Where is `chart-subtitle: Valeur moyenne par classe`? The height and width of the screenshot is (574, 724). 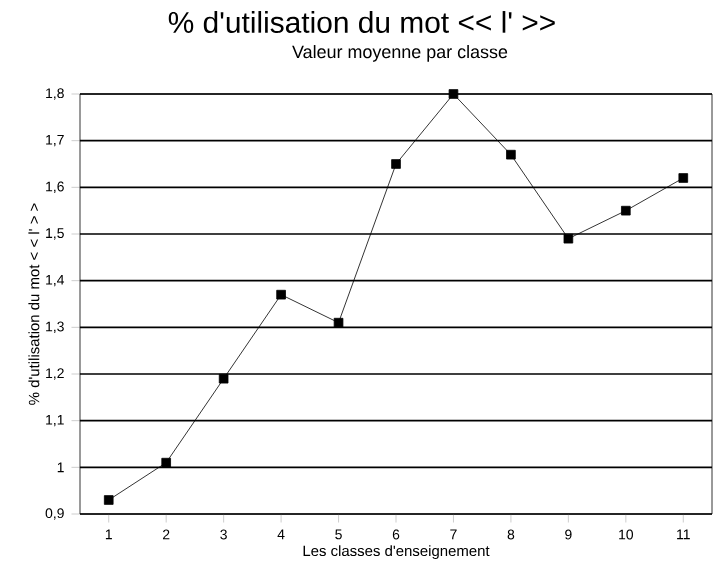 chart-subtitle: Valeur moyenne par classe is located at coordinates (400, 53).